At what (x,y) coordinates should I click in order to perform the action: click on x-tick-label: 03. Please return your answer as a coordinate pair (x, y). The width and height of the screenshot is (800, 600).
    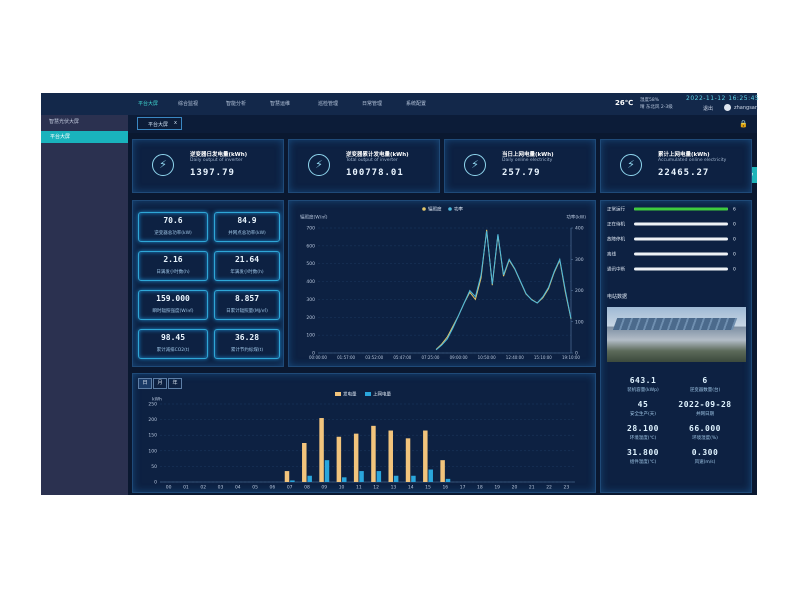
    Looking at the image, I should click on (221, 488).